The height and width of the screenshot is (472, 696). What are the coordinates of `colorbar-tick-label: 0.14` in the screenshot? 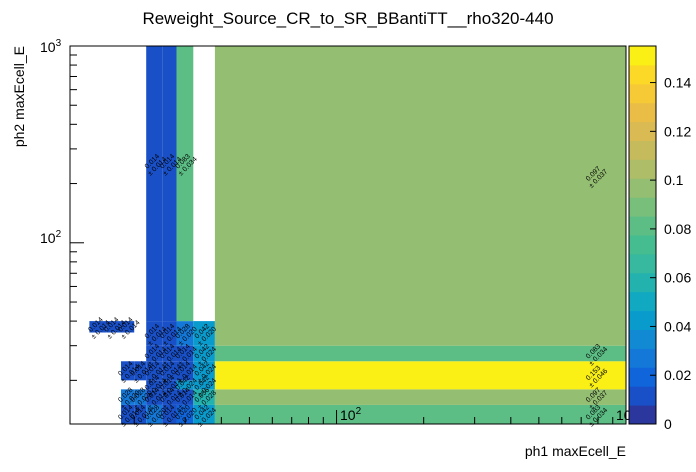 It's located at (677, 83).